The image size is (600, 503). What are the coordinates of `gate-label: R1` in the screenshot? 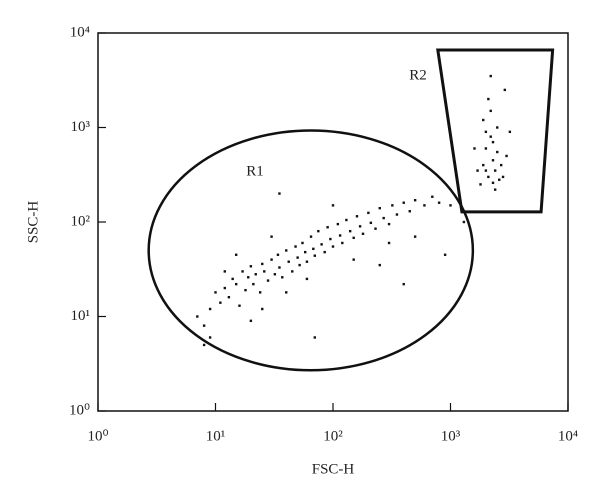 It's located at (255, 171).